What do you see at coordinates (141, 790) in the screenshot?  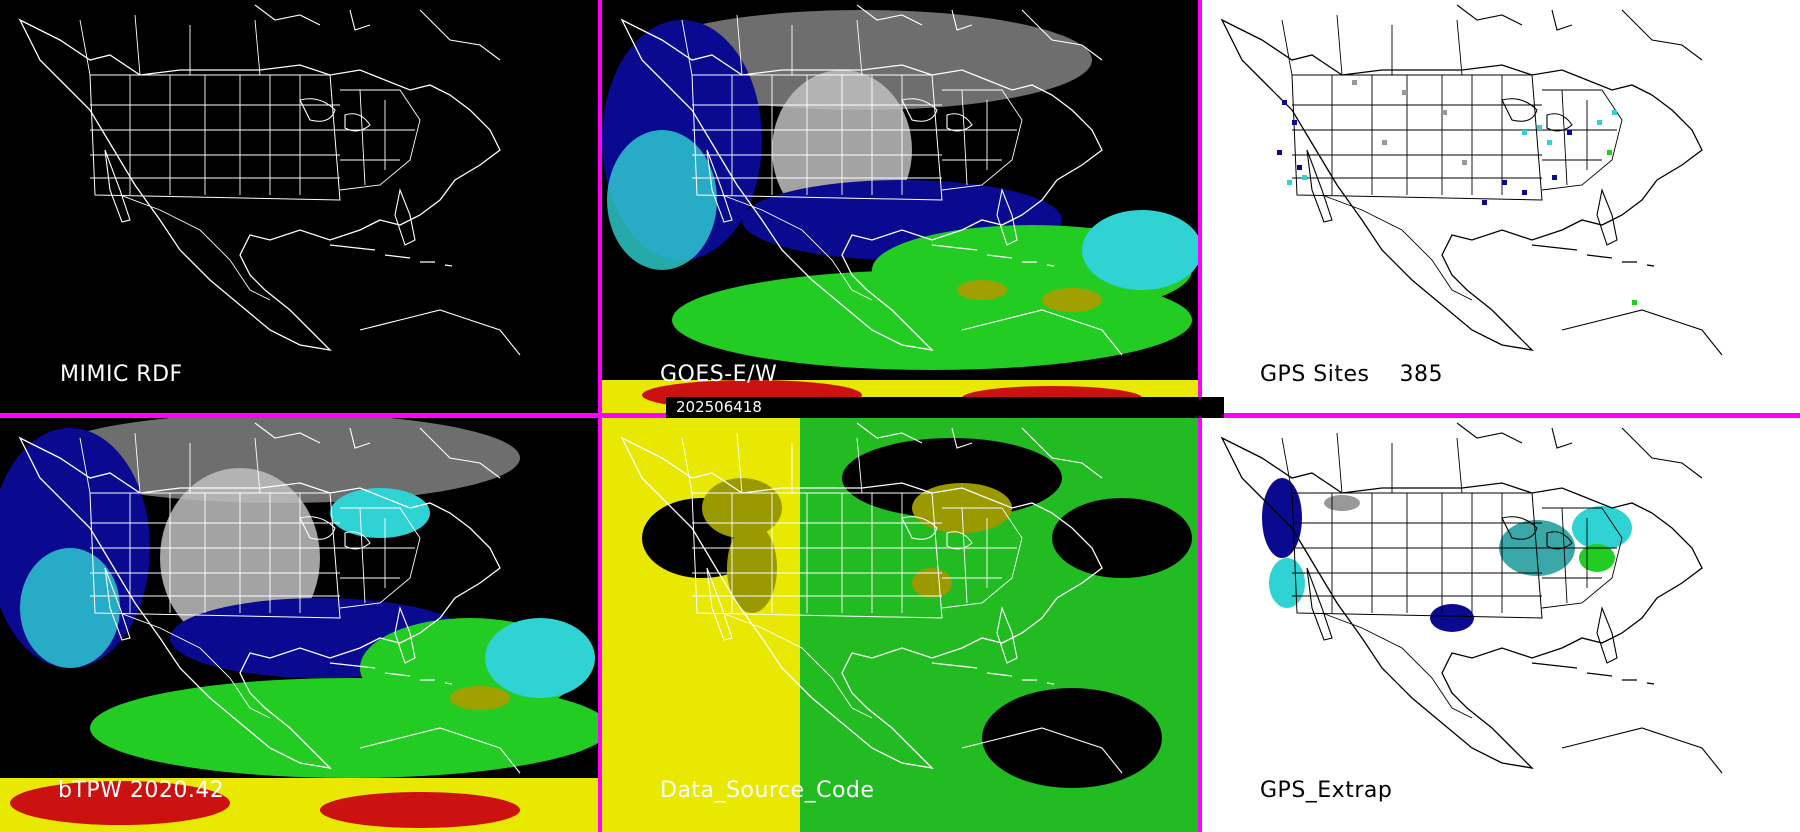 I see `panel-label-btpw: bTPW 2020.42` at bounding box center [141, 790].